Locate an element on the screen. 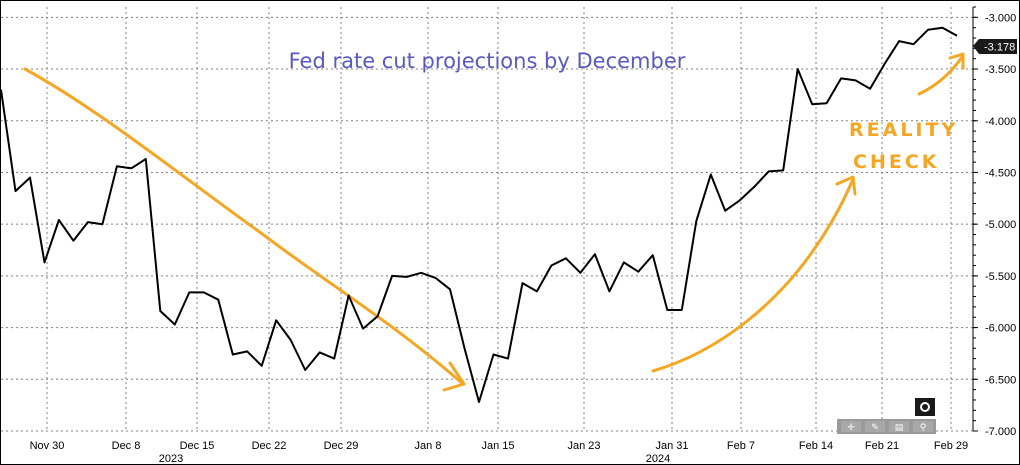 This screenshot has height=465, width=1020. x-tick-label: Feb 14 is located at coordinates (816, 446).